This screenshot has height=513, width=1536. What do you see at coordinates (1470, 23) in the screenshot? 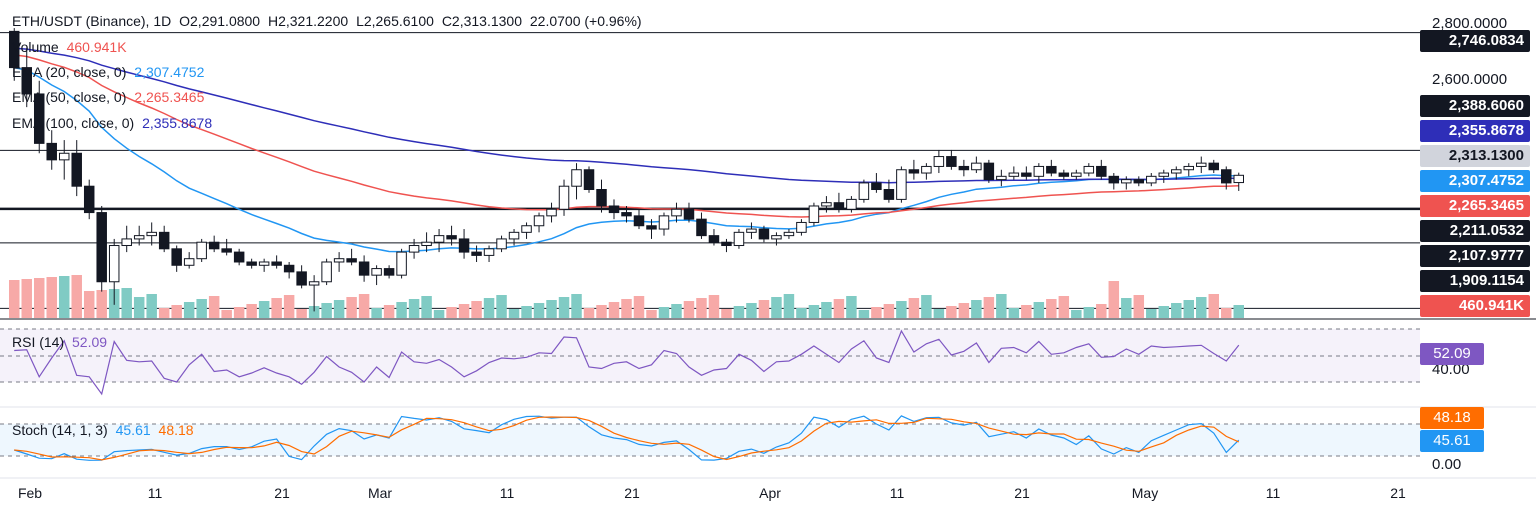
I see `price-tick-2800: 2,800.0000` at bounding box center [1470, 23].